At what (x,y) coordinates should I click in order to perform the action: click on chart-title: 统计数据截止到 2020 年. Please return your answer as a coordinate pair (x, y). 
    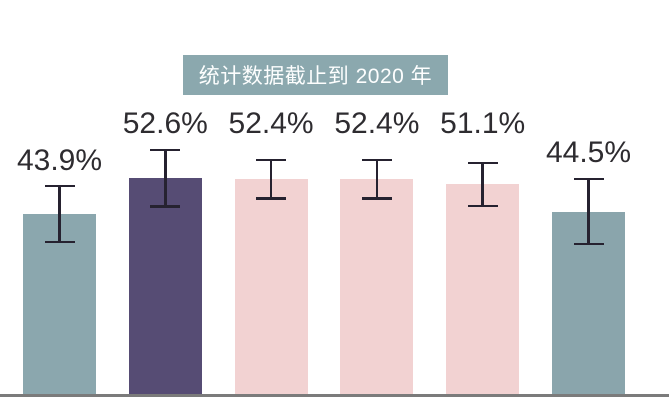
    Looking at the image, I should click on (315, 76).